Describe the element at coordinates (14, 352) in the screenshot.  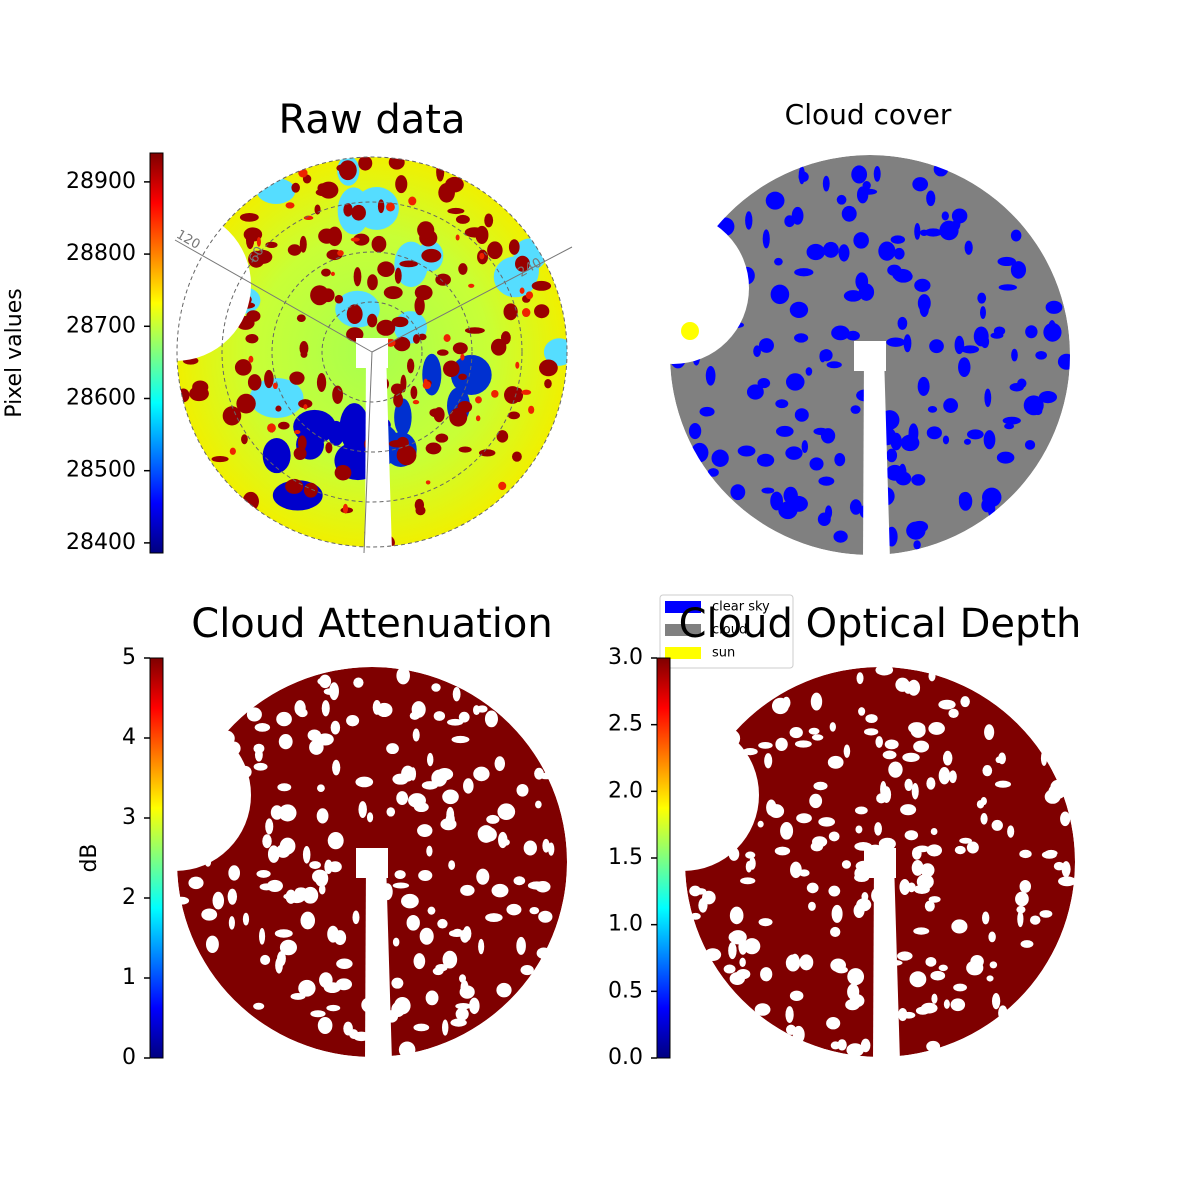
I see `colorbar-label: Pixel values` at that location.